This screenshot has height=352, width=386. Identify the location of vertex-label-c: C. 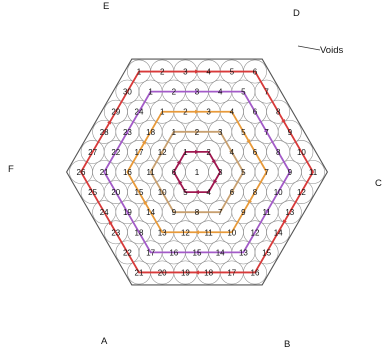
(378, 183).